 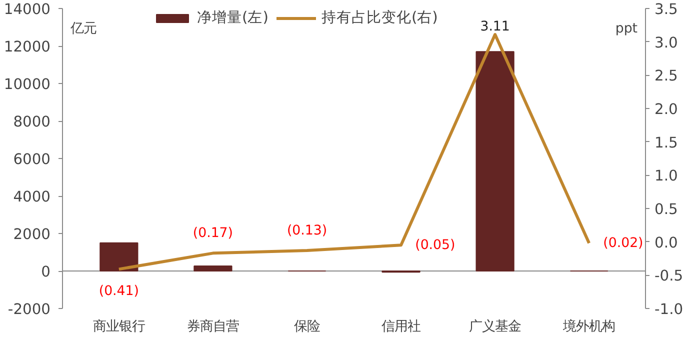 I want to click on x-tick-label: 境外机构, so click(x=589, y=326).